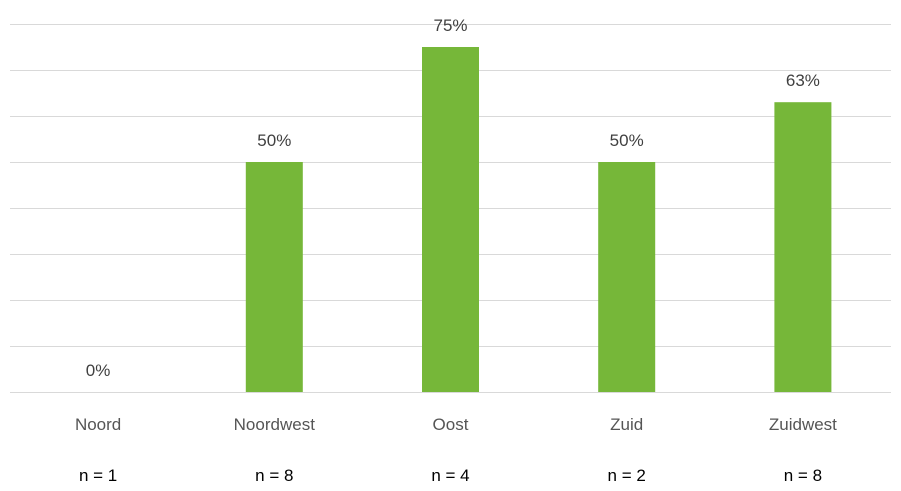 The image size is (901, 491). What do you see at coordinates (450, 25) in the screenshot?
I see `data-label-oost: 75%` at bounding box center [450, 25].